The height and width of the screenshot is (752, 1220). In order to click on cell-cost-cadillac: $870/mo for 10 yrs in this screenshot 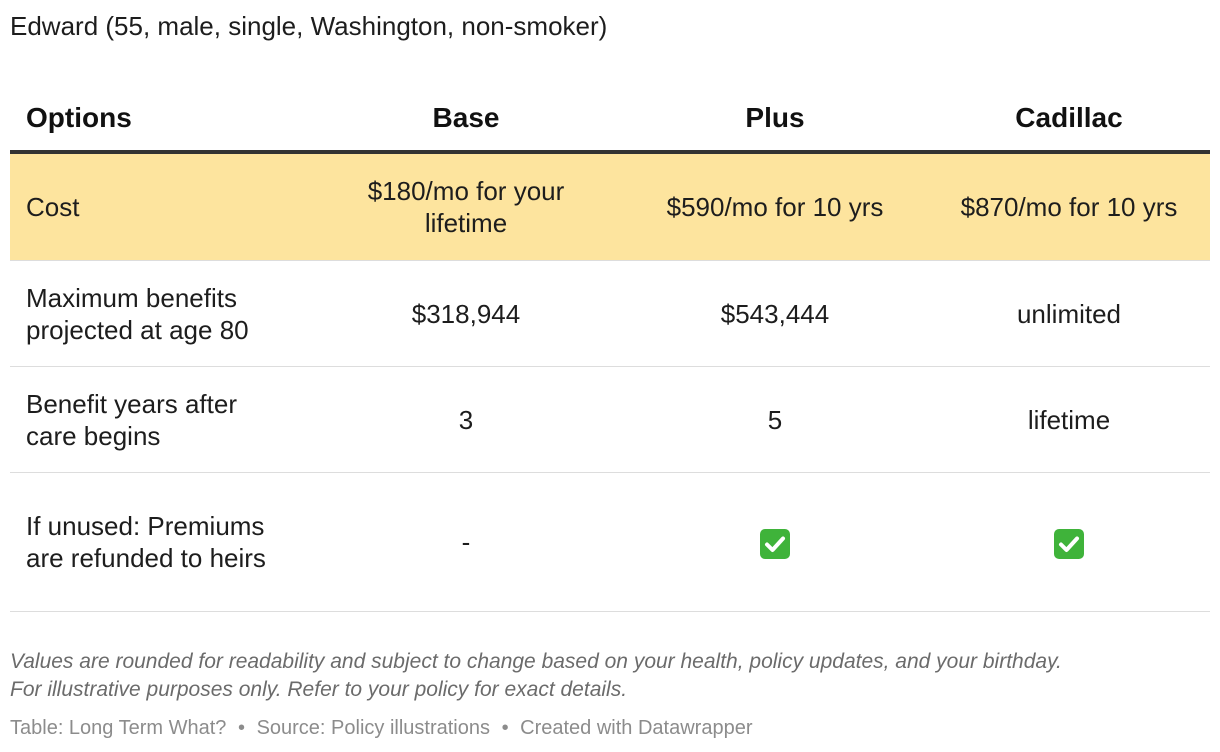, I will do `click(1069, 206)`.